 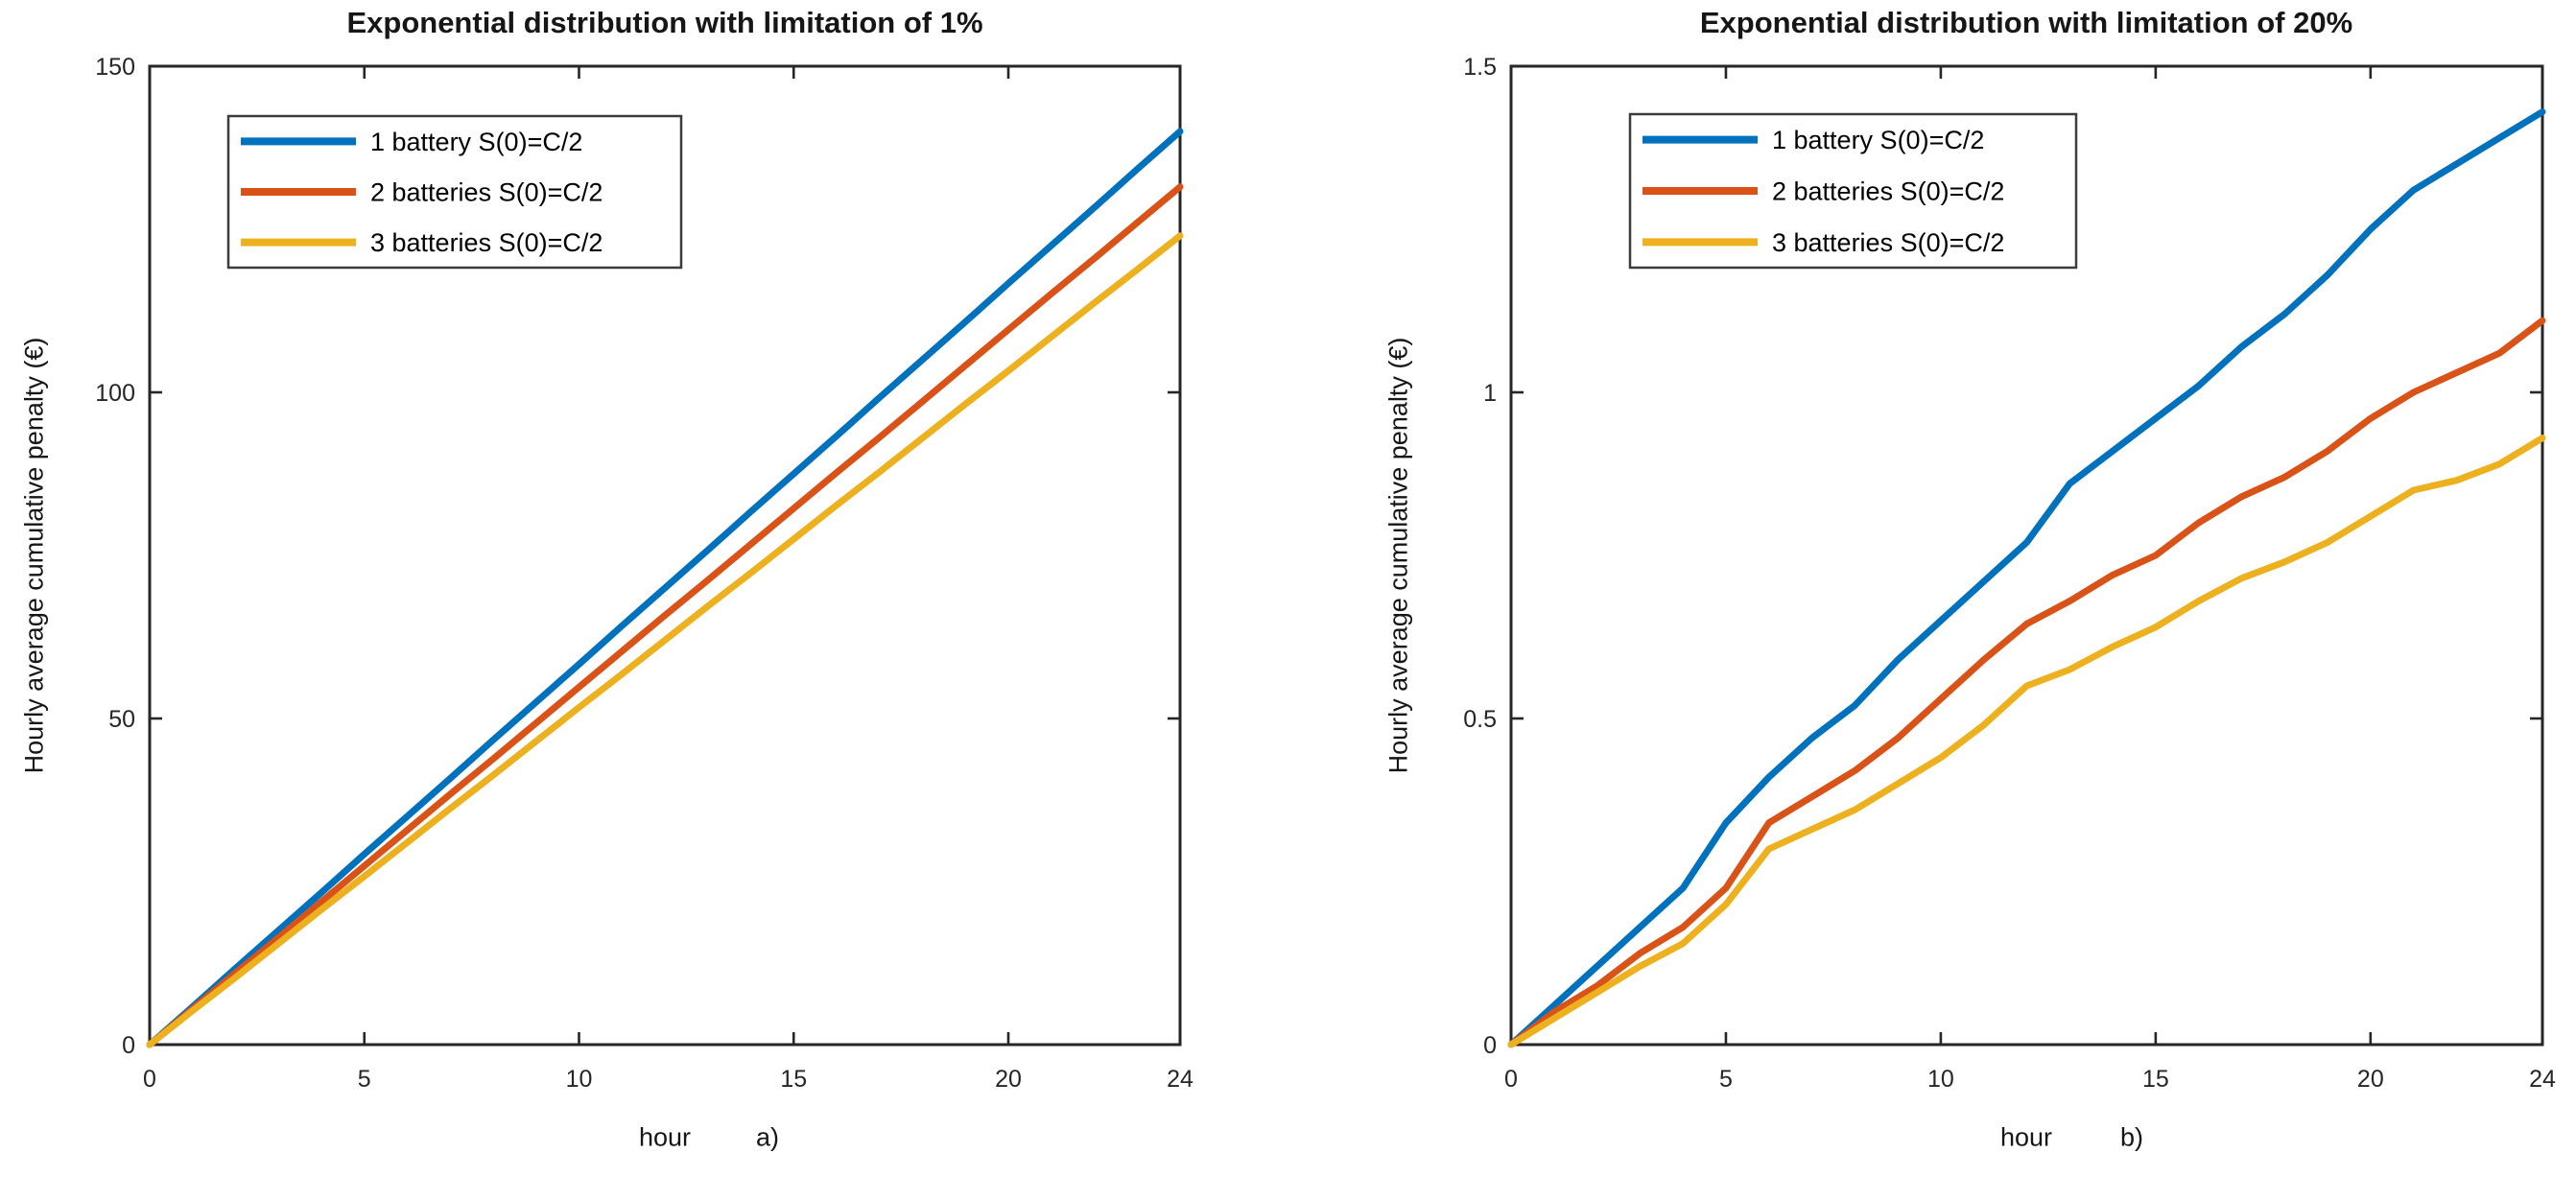 What do you see at coordinates (115, 67) in the screenshot?
I see `left-y-tick-label: 150` at bounding box center [115, 67].